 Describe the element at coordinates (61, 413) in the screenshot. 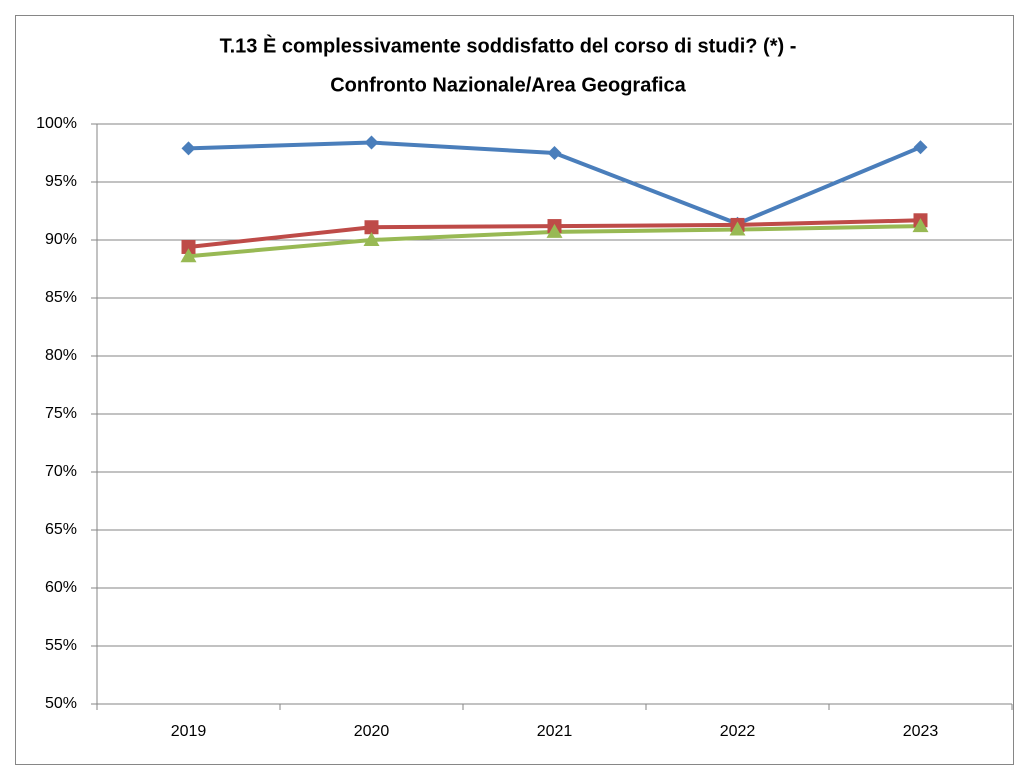

I see `y-tick-label: 75%` at that location.